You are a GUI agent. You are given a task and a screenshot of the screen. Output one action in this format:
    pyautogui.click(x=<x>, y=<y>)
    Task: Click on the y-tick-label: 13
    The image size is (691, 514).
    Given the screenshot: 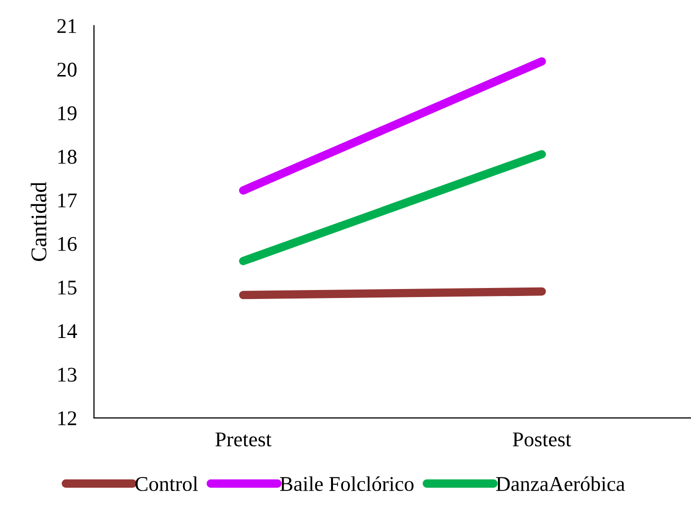 What is the action you would take?
    pyautogui.click(x=67, y=375)
    